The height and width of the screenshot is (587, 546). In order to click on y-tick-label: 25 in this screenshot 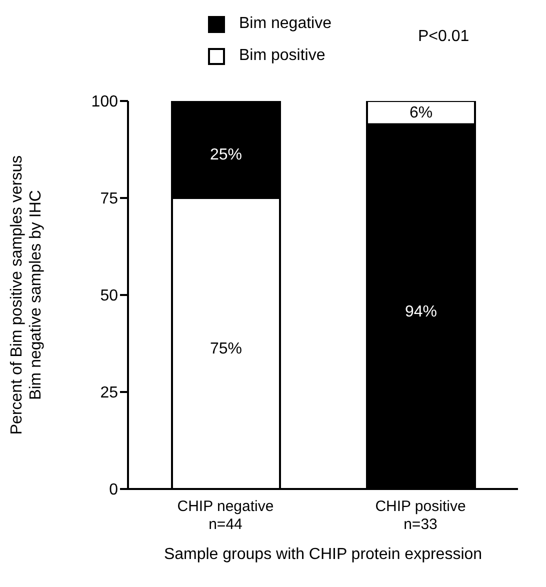, I will do `click(109, 393)`.